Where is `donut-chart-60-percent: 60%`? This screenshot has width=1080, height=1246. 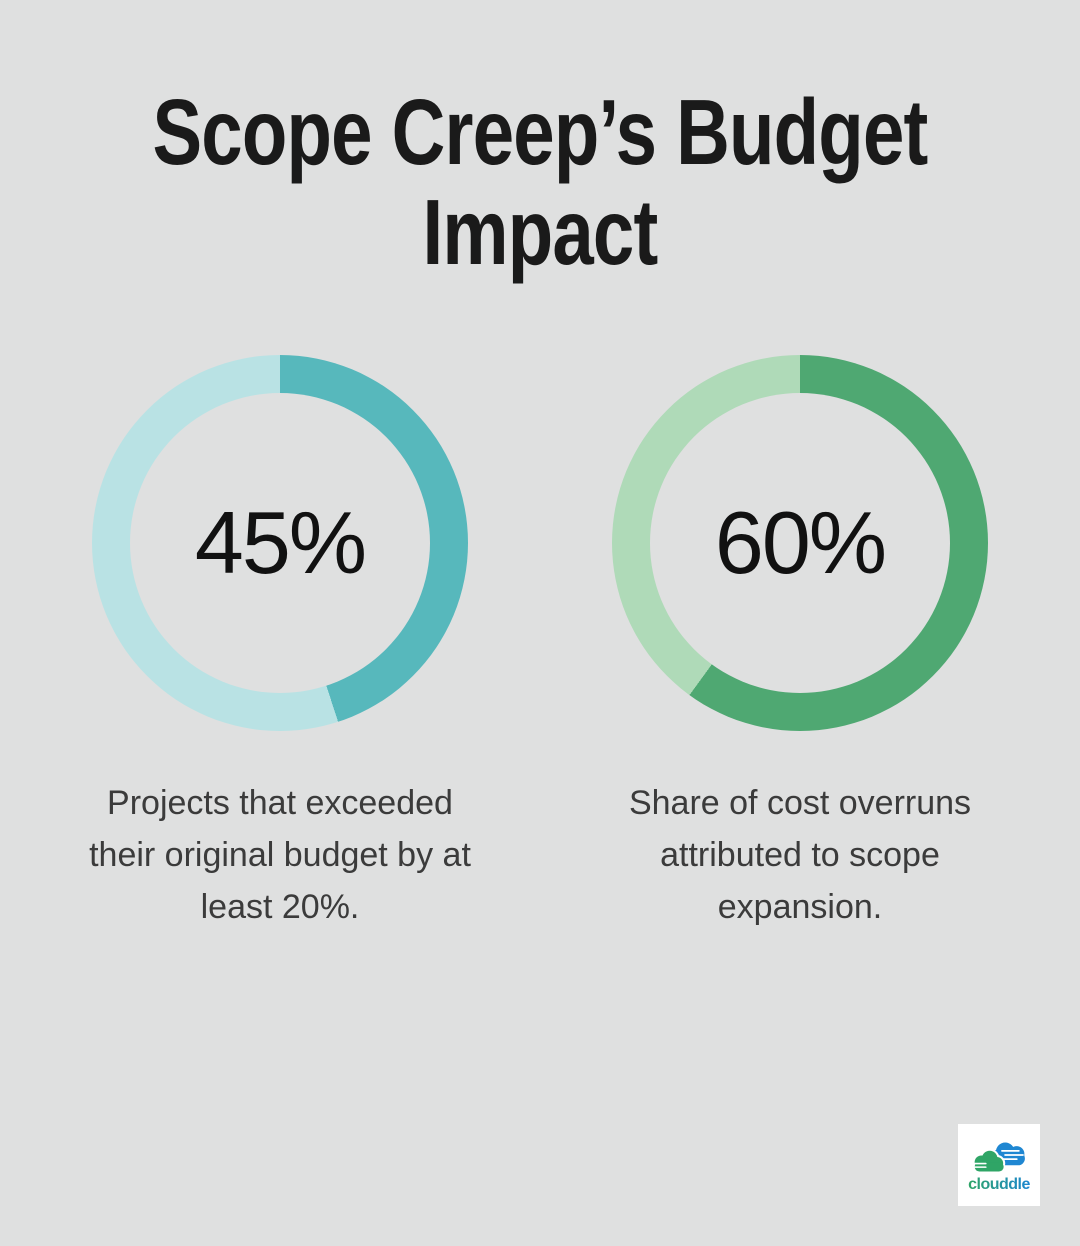
donut-chart-60-percent: 60% is located at coordinates (800, 542).